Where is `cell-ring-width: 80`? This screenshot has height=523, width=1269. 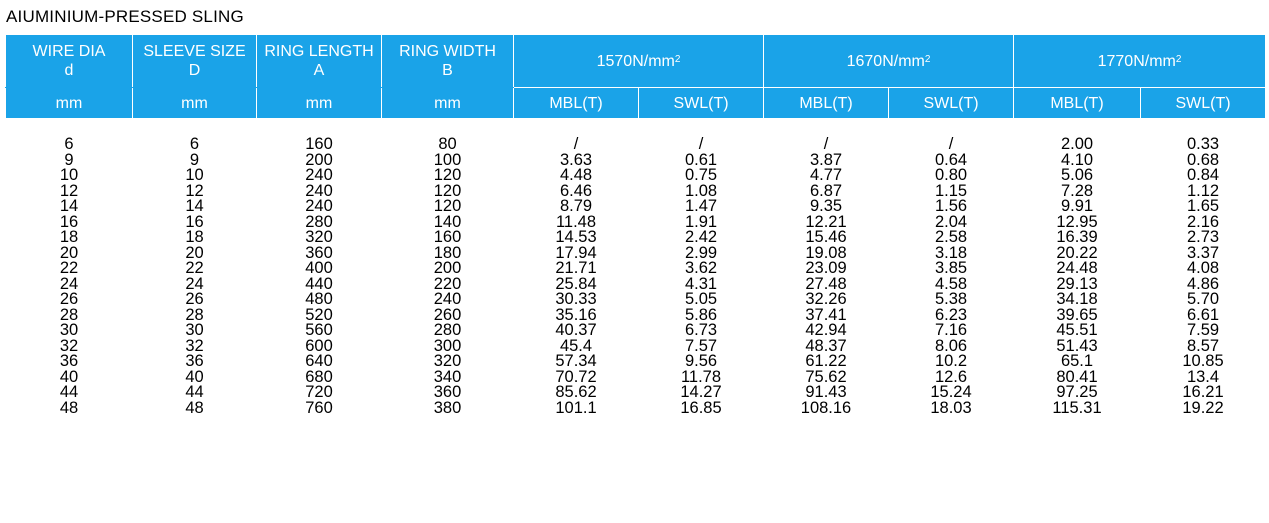
cell-ring-width: 80 is located at coordinates (447, 144).